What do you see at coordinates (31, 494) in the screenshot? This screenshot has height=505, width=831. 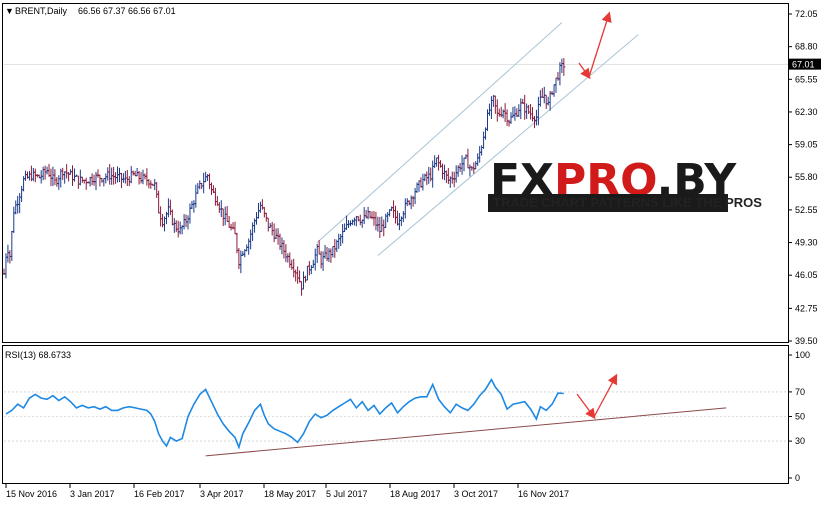 I see `time-tick-label: 15 Nov 2016` at bounding box center [31, 494].